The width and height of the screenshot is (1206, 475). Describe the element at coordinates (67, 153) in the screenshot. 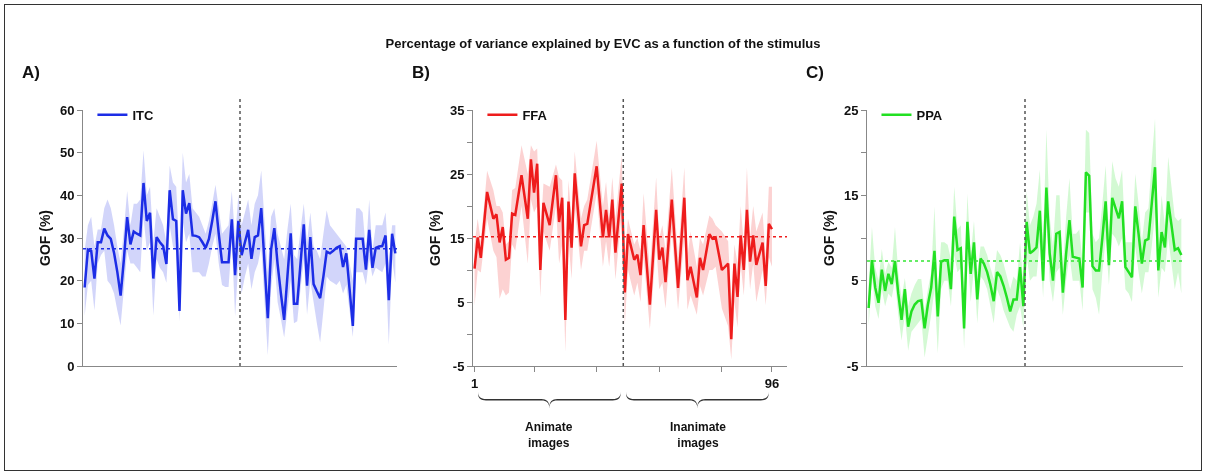

I see `y-tick-label: 50` at that location.